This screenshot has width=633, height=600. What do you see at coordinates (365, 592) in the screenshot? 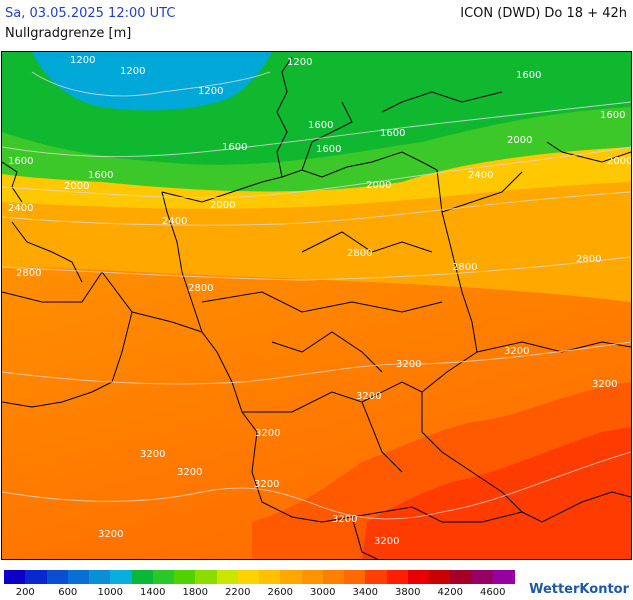
I see `legend-label: 3400` at bounding box center [365, 592].